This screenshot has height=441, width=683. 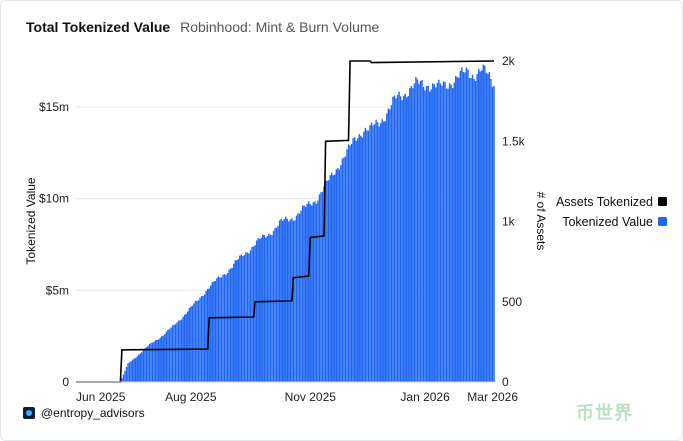 What do you see at coordinates (425, 397) in the screenshot?
I see `x-tick-label: Jan 2026` at bounding box center [425, 397].